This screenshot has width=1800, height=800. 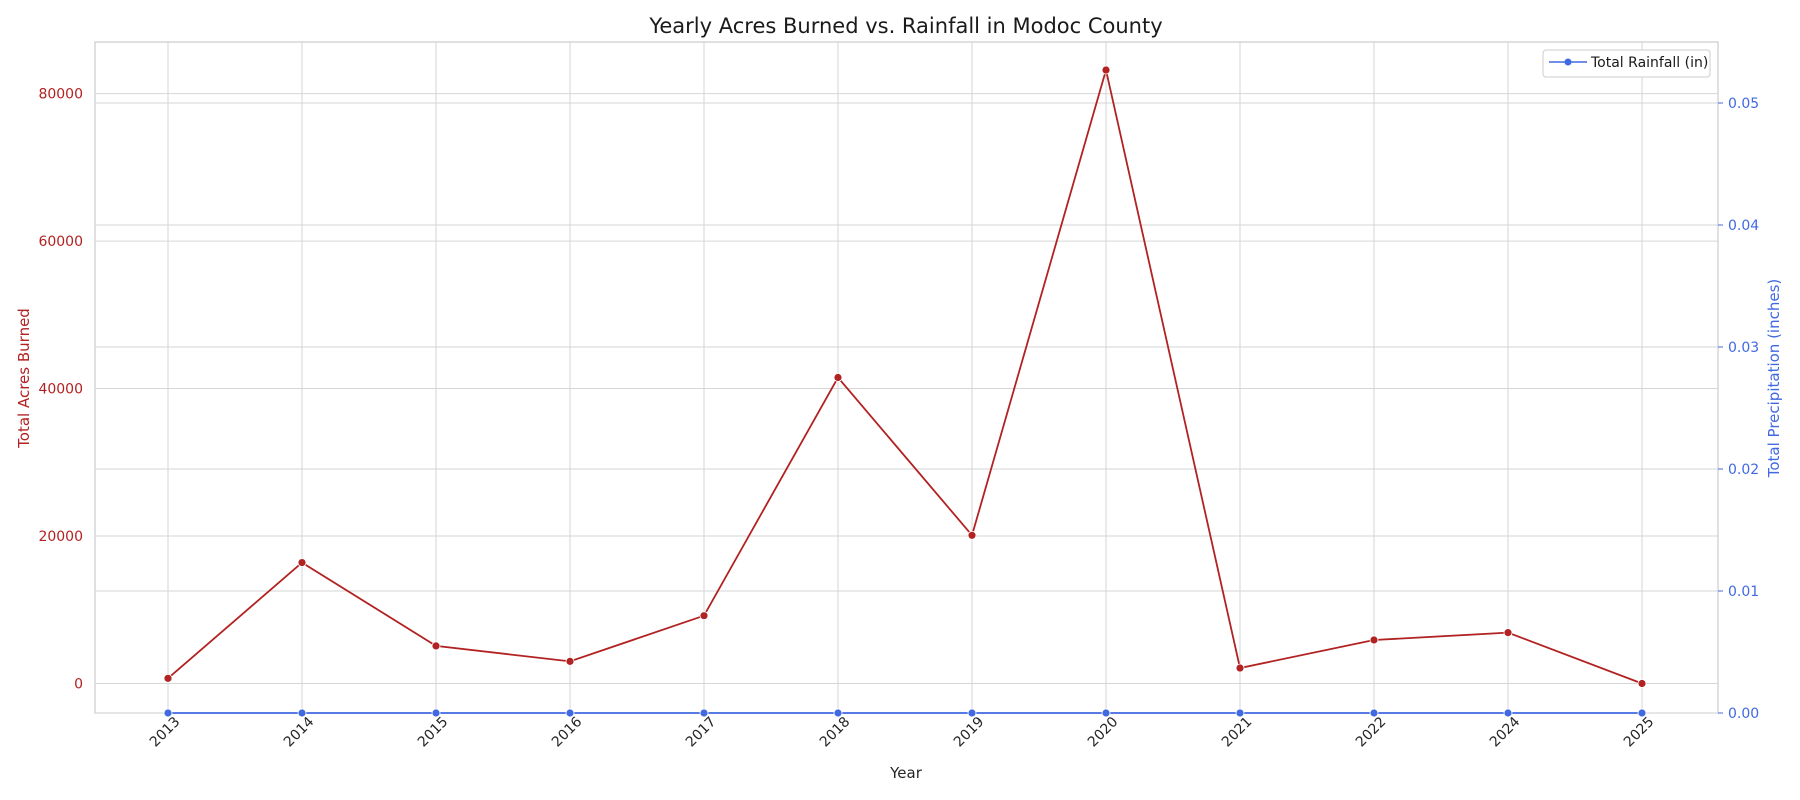 I want to click on y2-tick-label: 0.03, so click(x=1743, y=348).